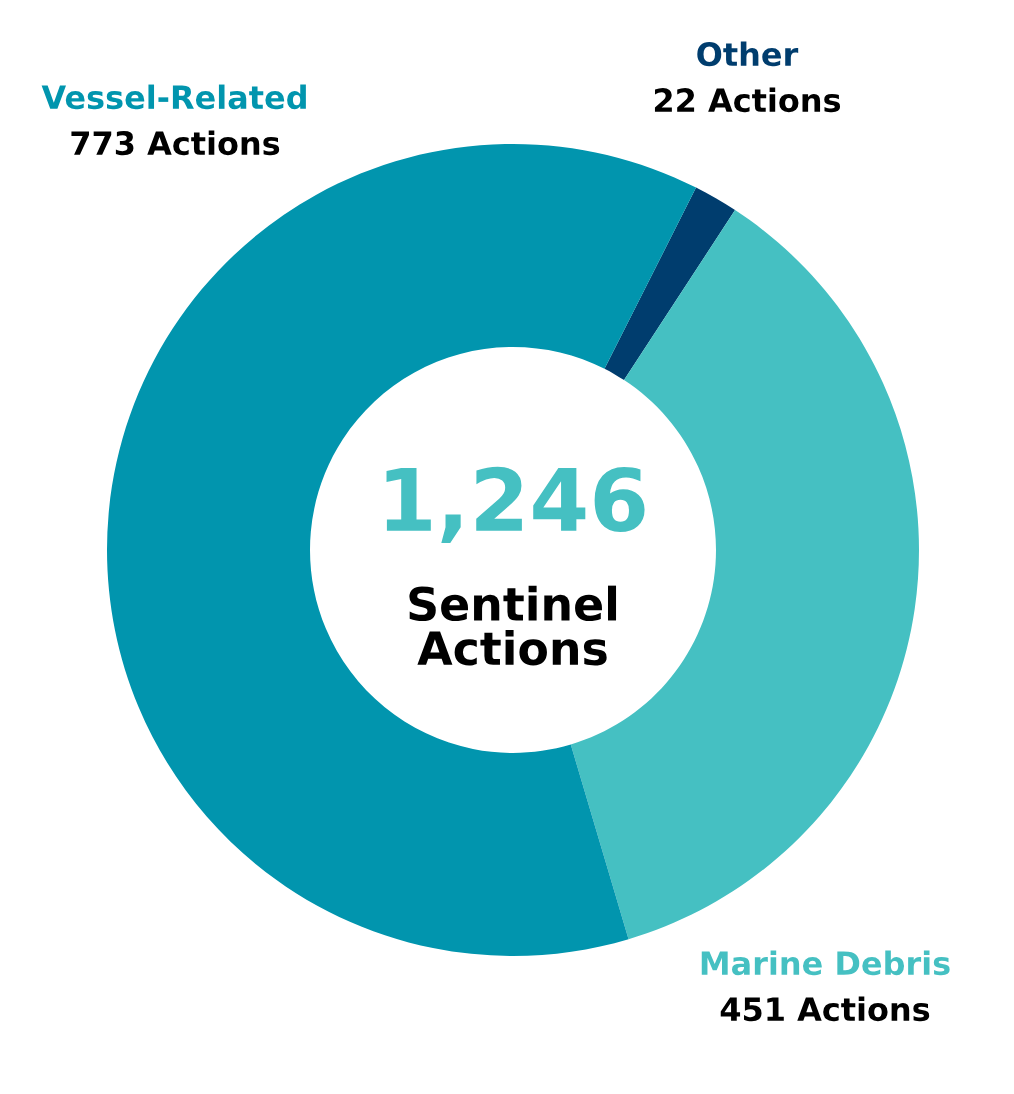 The width and height of the screenshot is (1014, 1094). I want to click on slice-label: Other, so click(748, 54).